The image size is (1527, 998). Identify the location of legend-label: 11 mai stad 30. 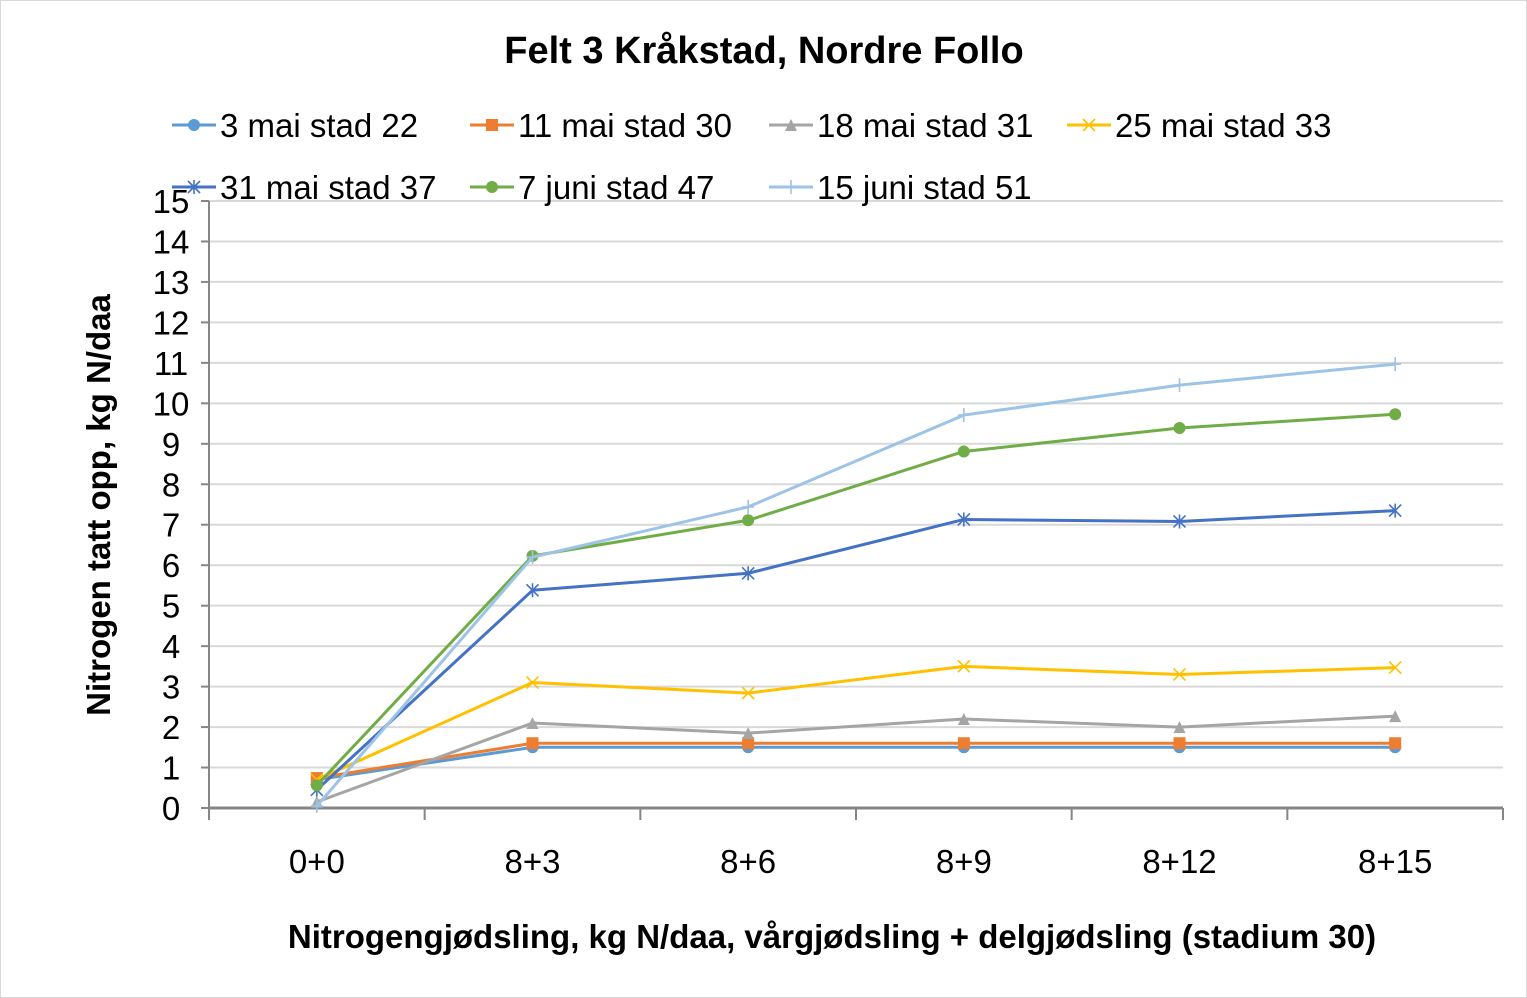
(625, 125).